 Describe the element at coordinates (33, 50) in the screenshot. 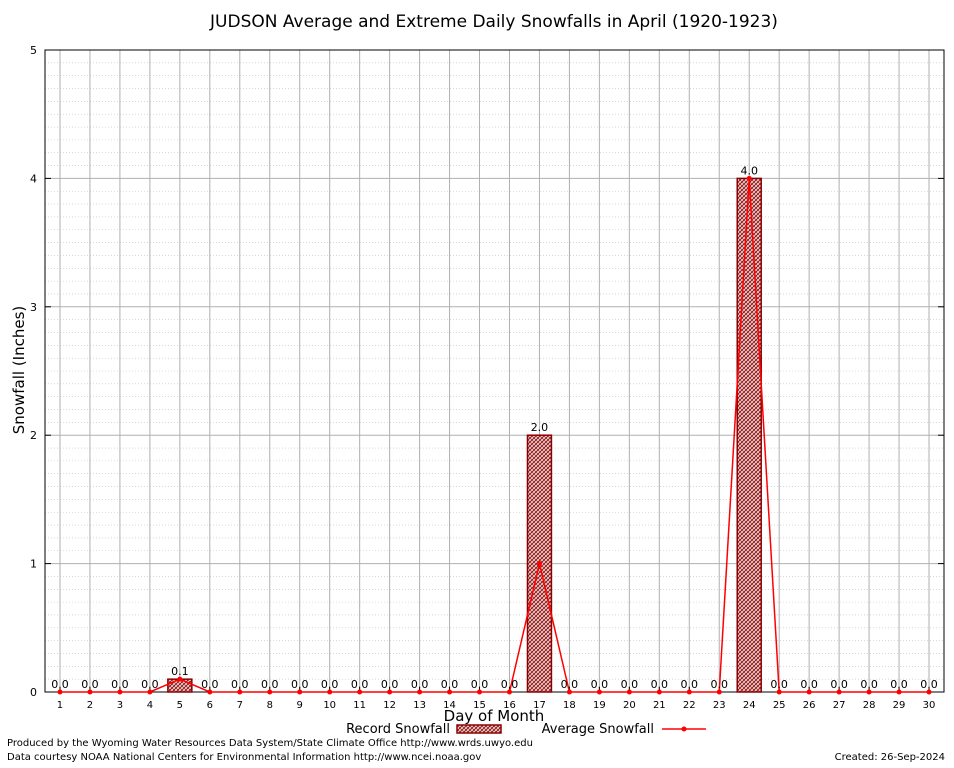

I see `y-tick-label: 5` at that location.